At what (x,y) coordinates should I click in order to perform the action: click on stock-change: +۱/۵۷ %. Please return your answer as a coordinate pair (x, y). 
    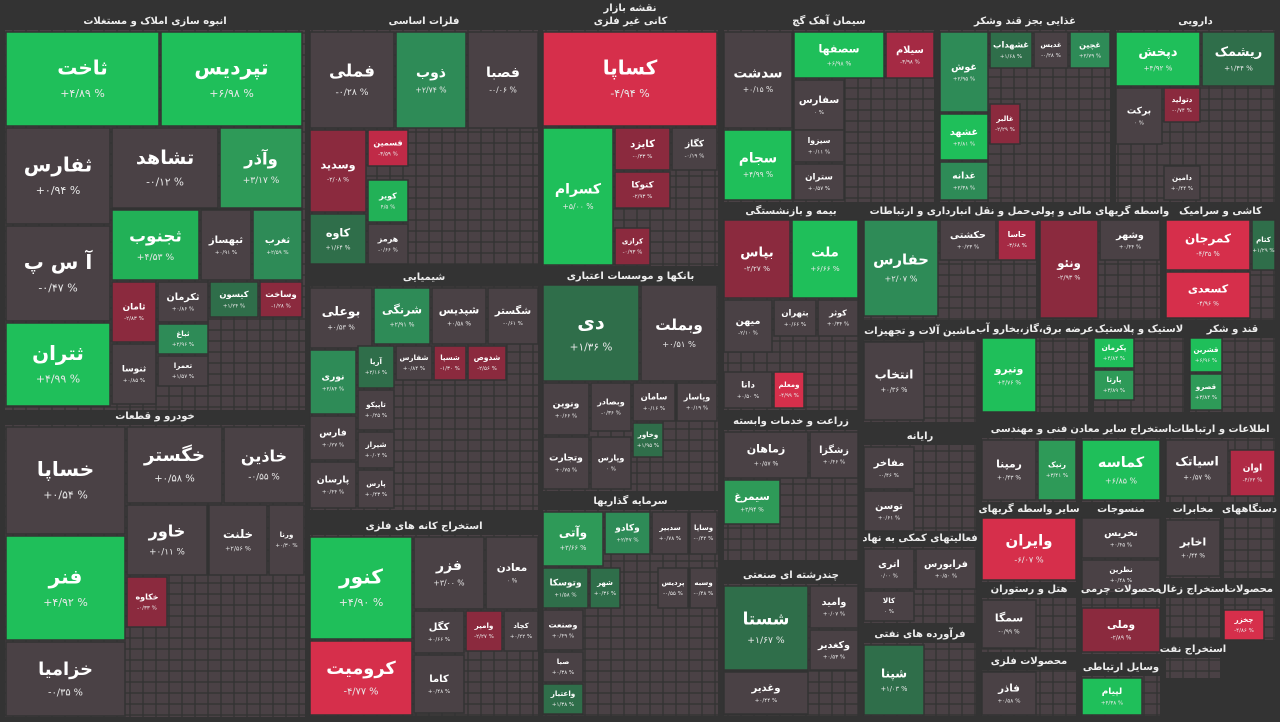
    Looking at the image, I should click on (183, 377).